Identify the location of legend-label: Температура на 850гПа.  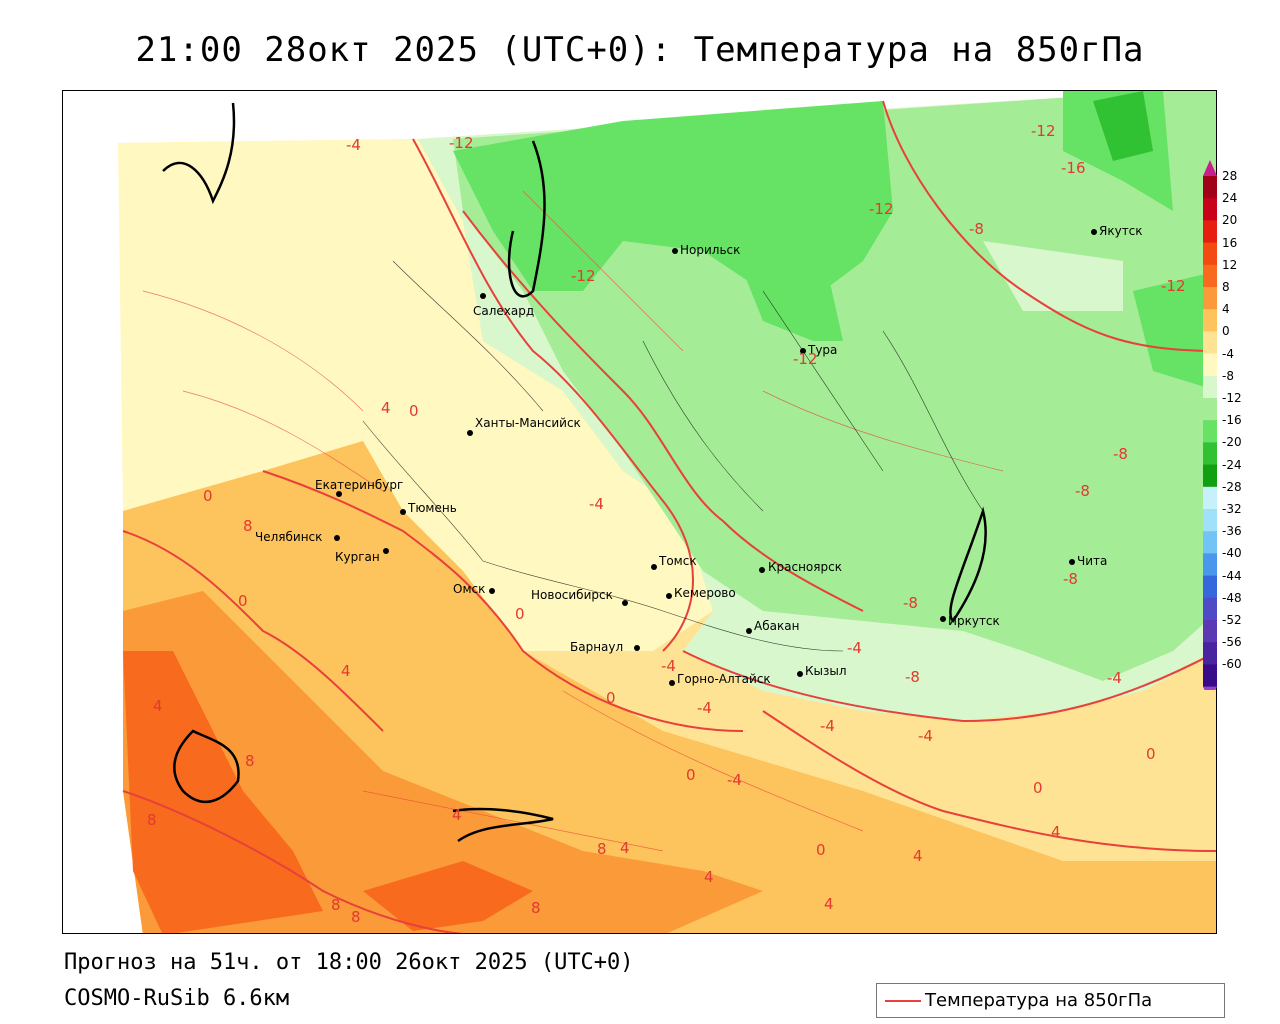
(1039, 1000).